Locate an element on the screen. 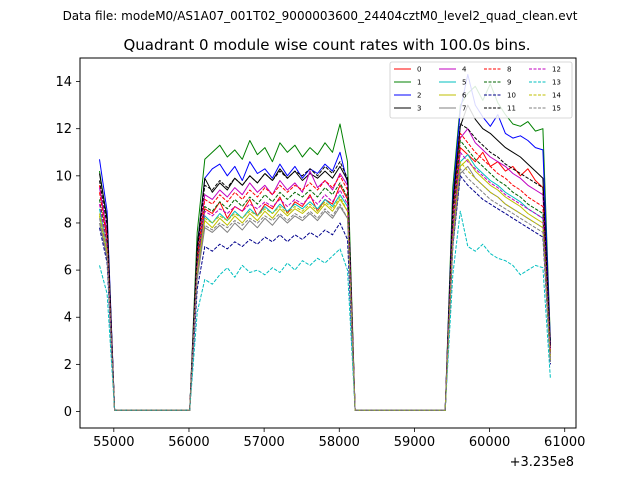 This screenshot has height=480, width=640. legend-label-13: 13 is located at coordinates (556, 83).